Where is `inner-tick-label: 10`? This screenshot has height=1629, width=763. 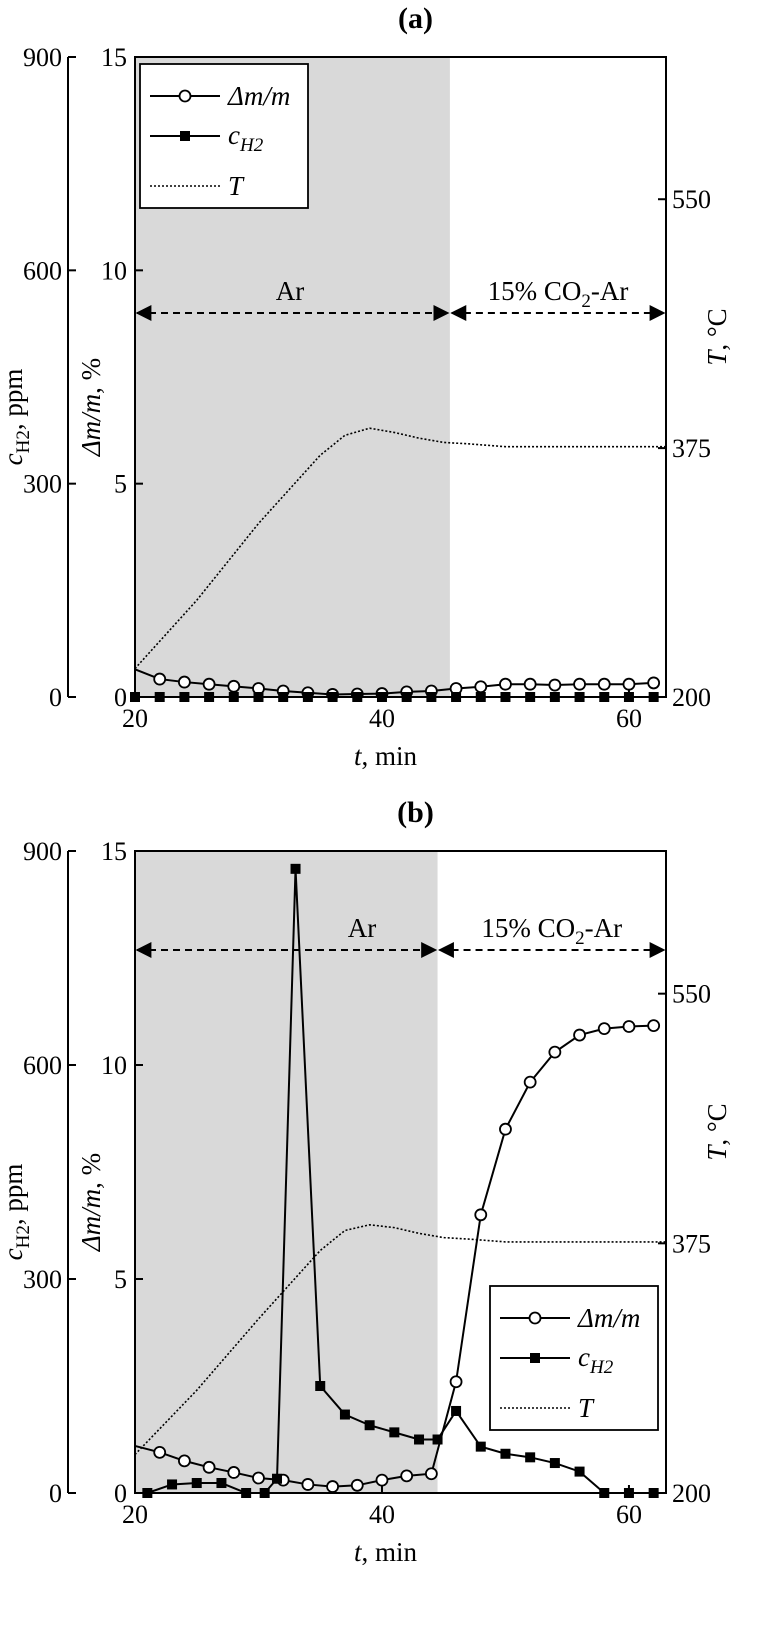
inner-tick-label: 10 is located at coordinates (114, 1065).